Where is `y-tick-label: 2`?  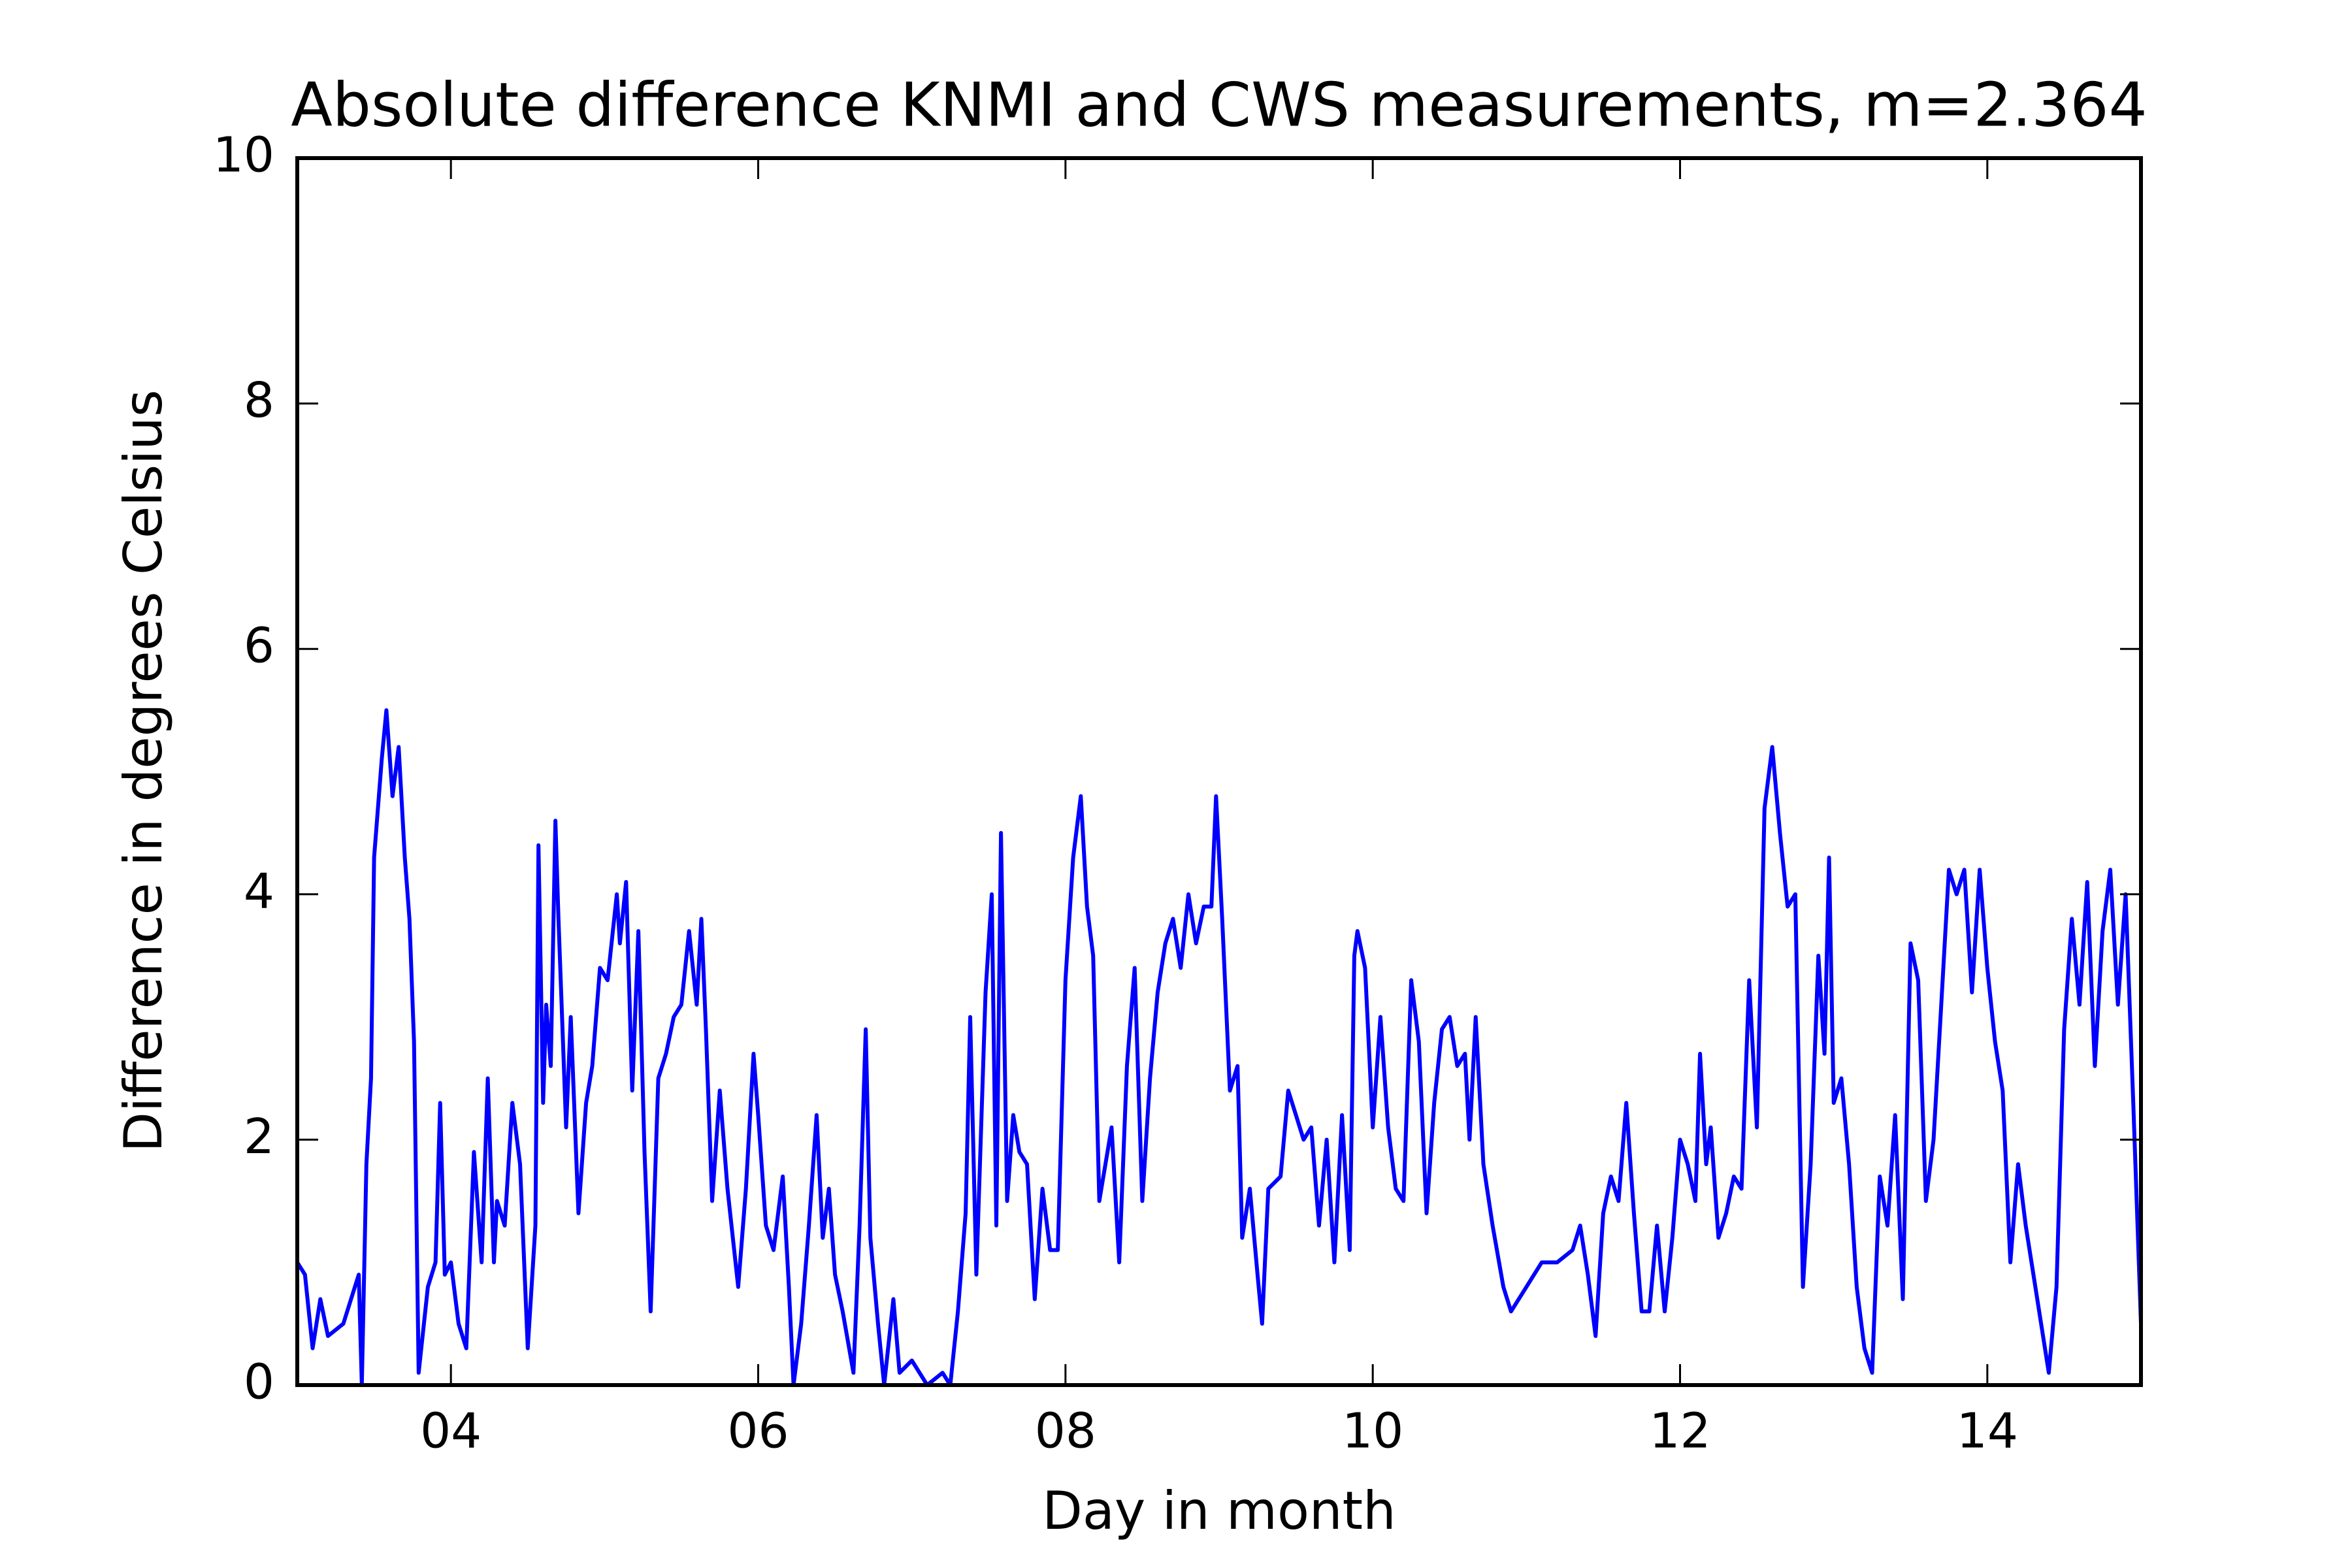 y-tick-label: 2 is located at coordinates (259, 1137).